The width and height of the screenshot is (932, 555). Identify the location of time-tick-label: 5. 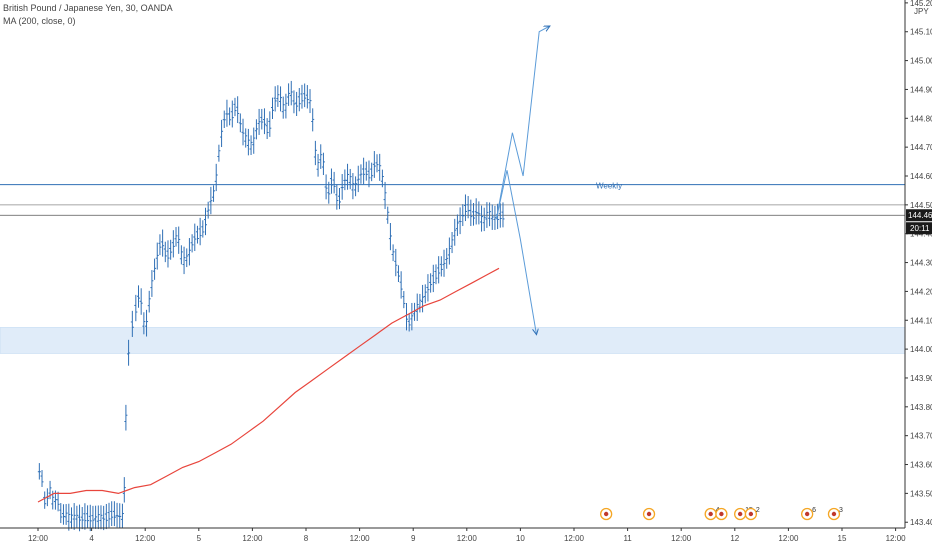
(199, 538).